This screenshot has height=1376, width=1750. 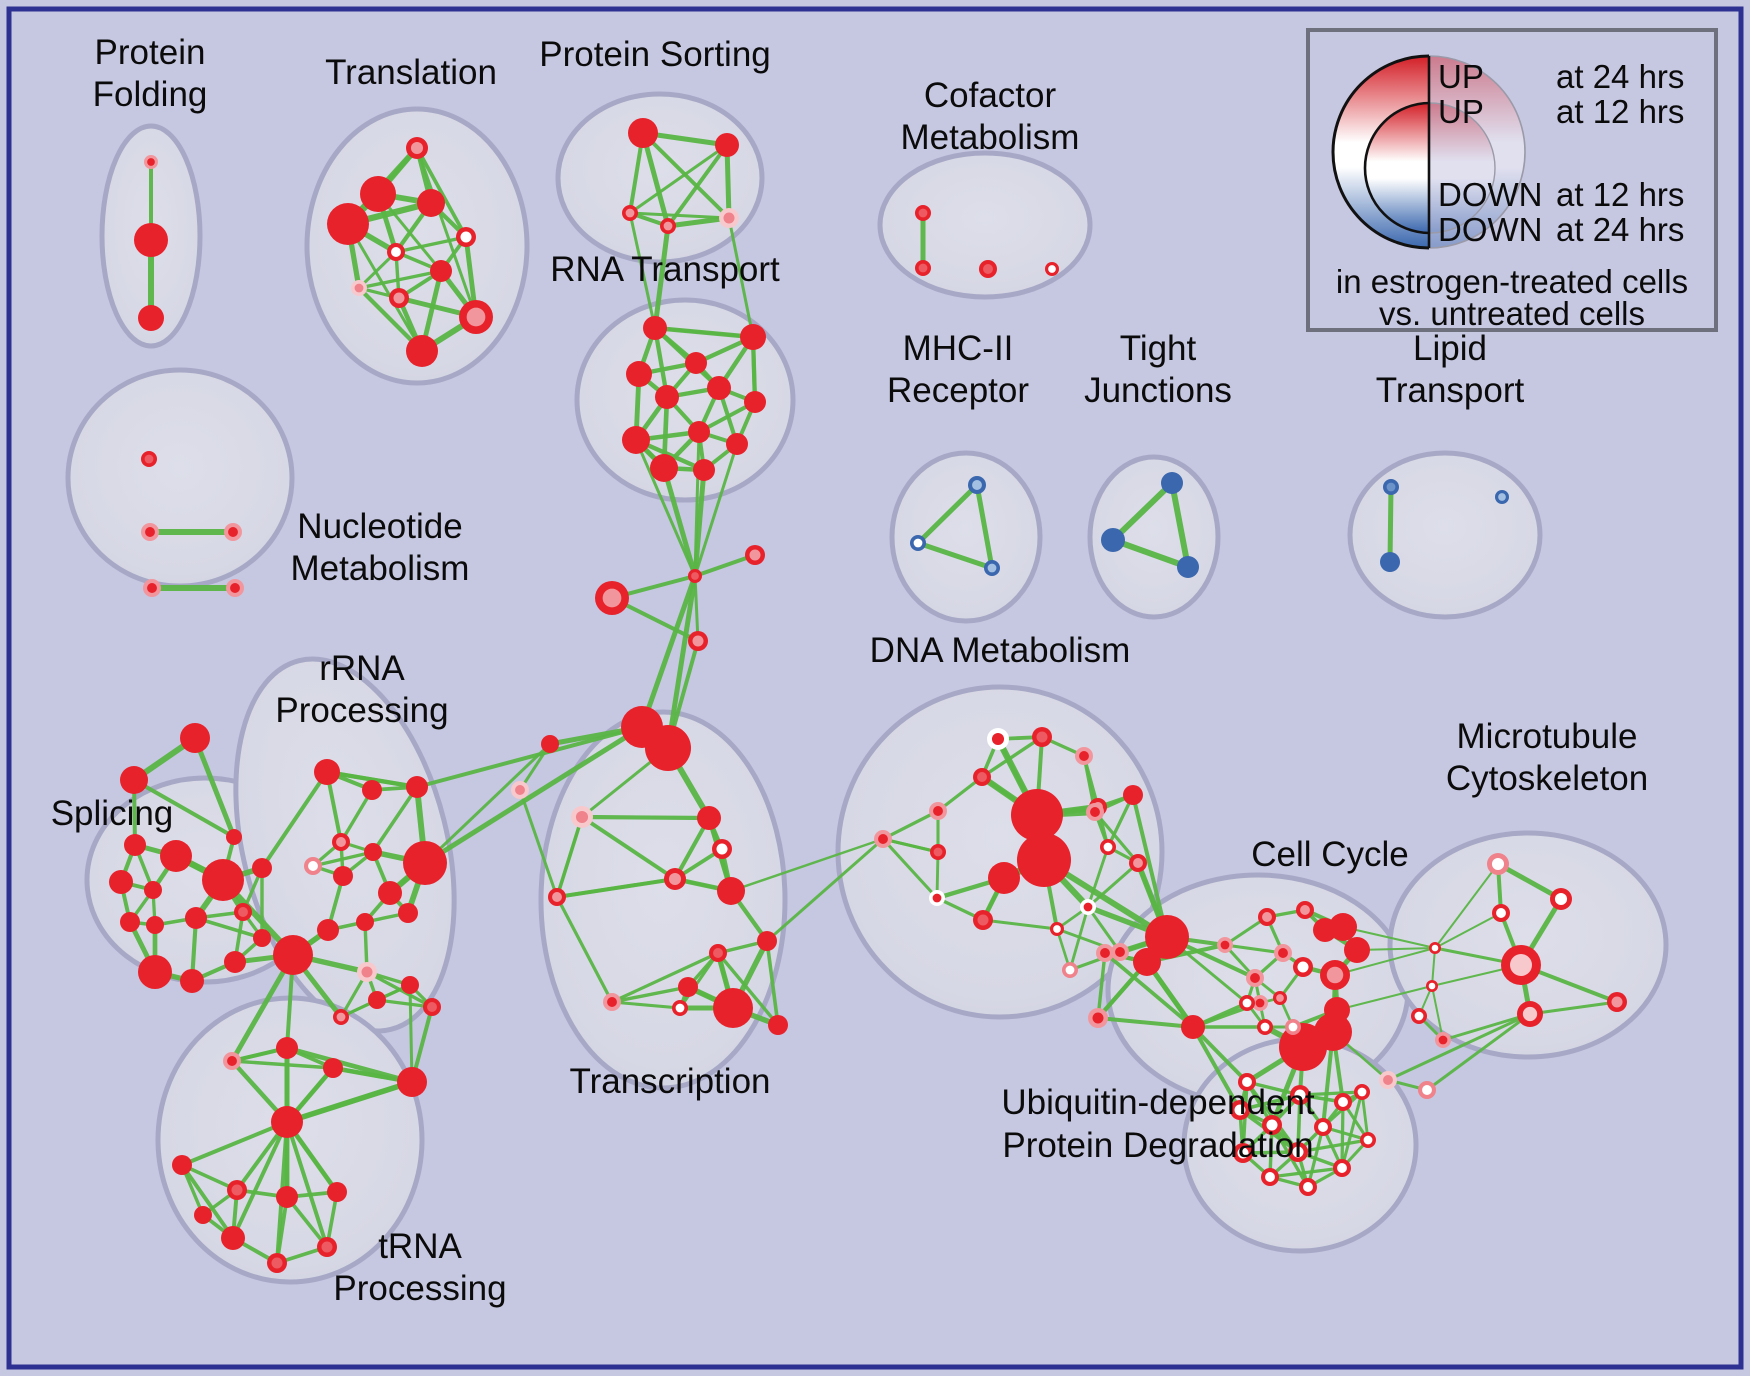 What do you see at coordinates (151, 240) in the screenshot?
I see `gene-node-protein_folding` at bounding box center [151, 240].